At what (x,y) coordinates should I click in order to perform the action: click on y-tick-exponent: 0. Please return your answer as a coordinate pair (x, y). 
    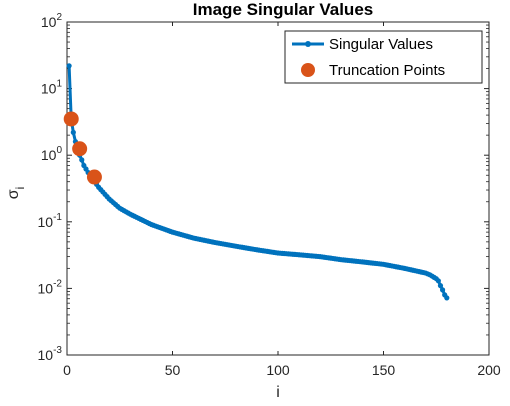
    Looking at the image, I should click on (59, 150).